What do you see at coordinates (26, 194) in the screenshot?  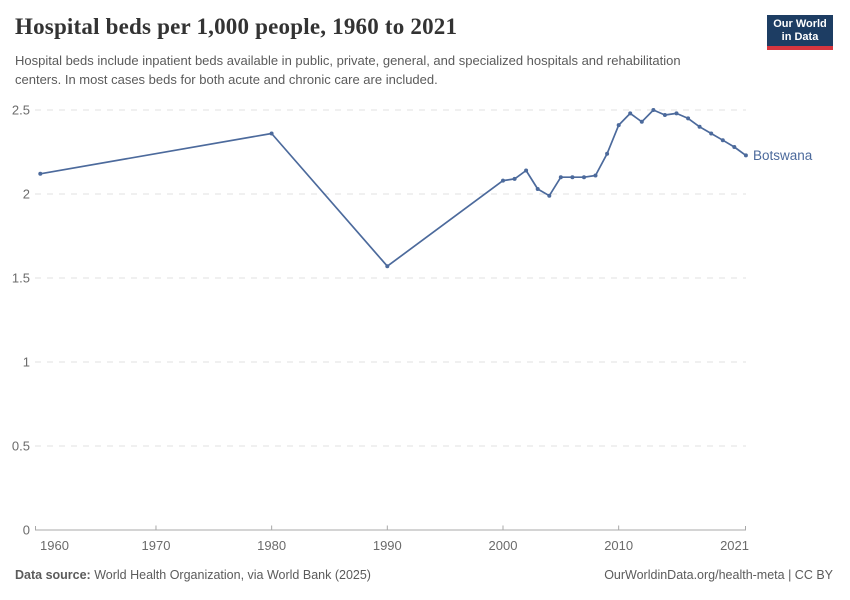 I see `y-axis-tick-label: 2` at bounding box center [26, 194].